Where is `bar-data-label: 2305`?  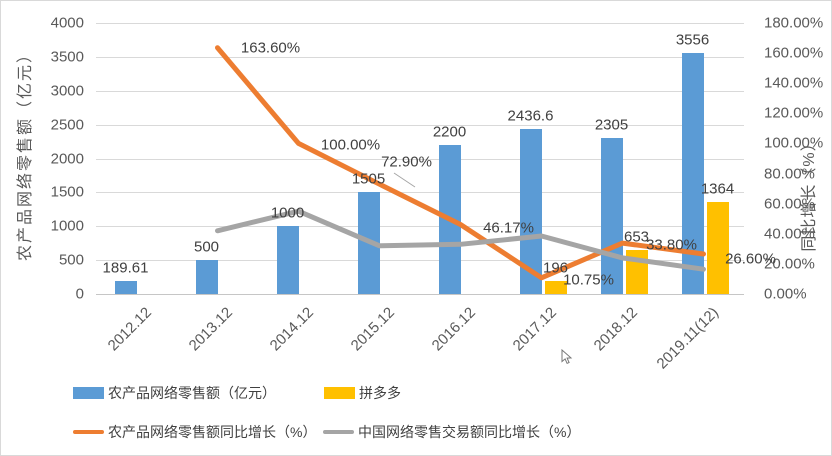
bar-data-label: 2305 is located at coordinates (611, 125).